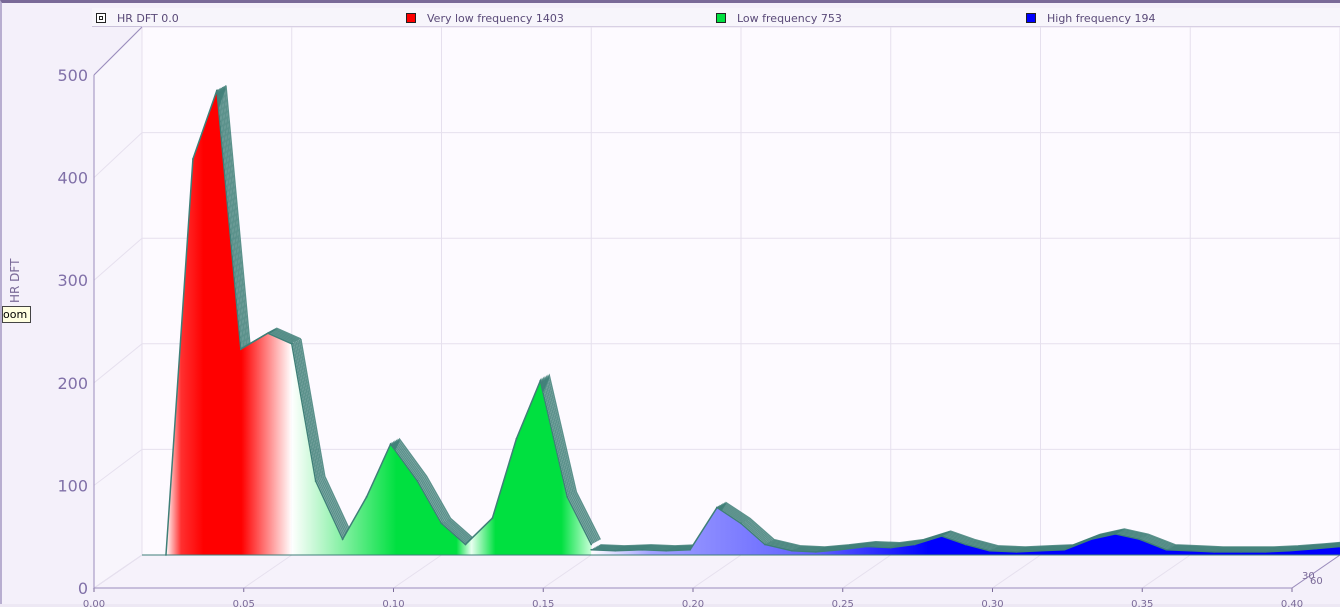 Image resolution: width=1340 pixels, height=607 pixels. I want to click on legend-item-hr-dft: HR DFT 0.0, so click(137, 18).